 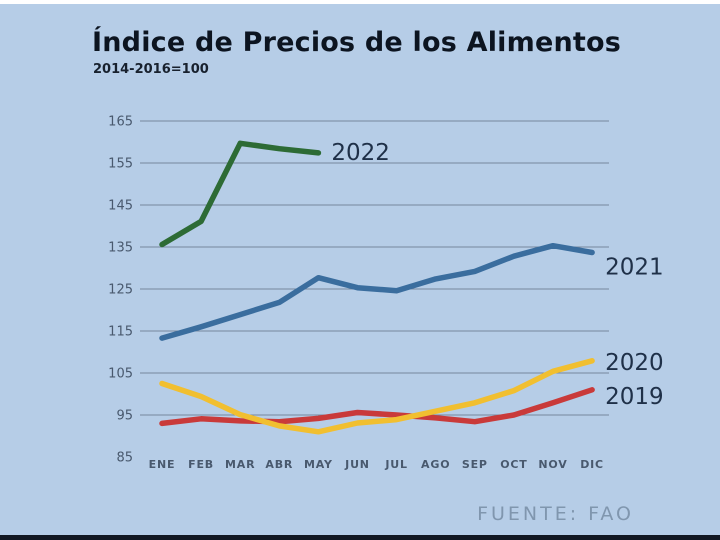 What do you see at coordinates (120, 248) in the screenshot?
I see `ytick-label-135: 135` at bounding box center [120, 248].